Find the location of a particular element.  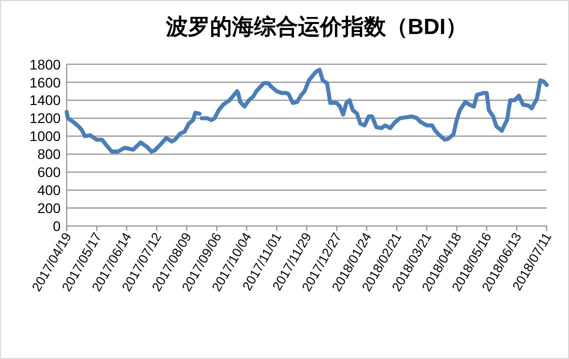

y-tick-label: 1800 is located at coordinates (45, 64).